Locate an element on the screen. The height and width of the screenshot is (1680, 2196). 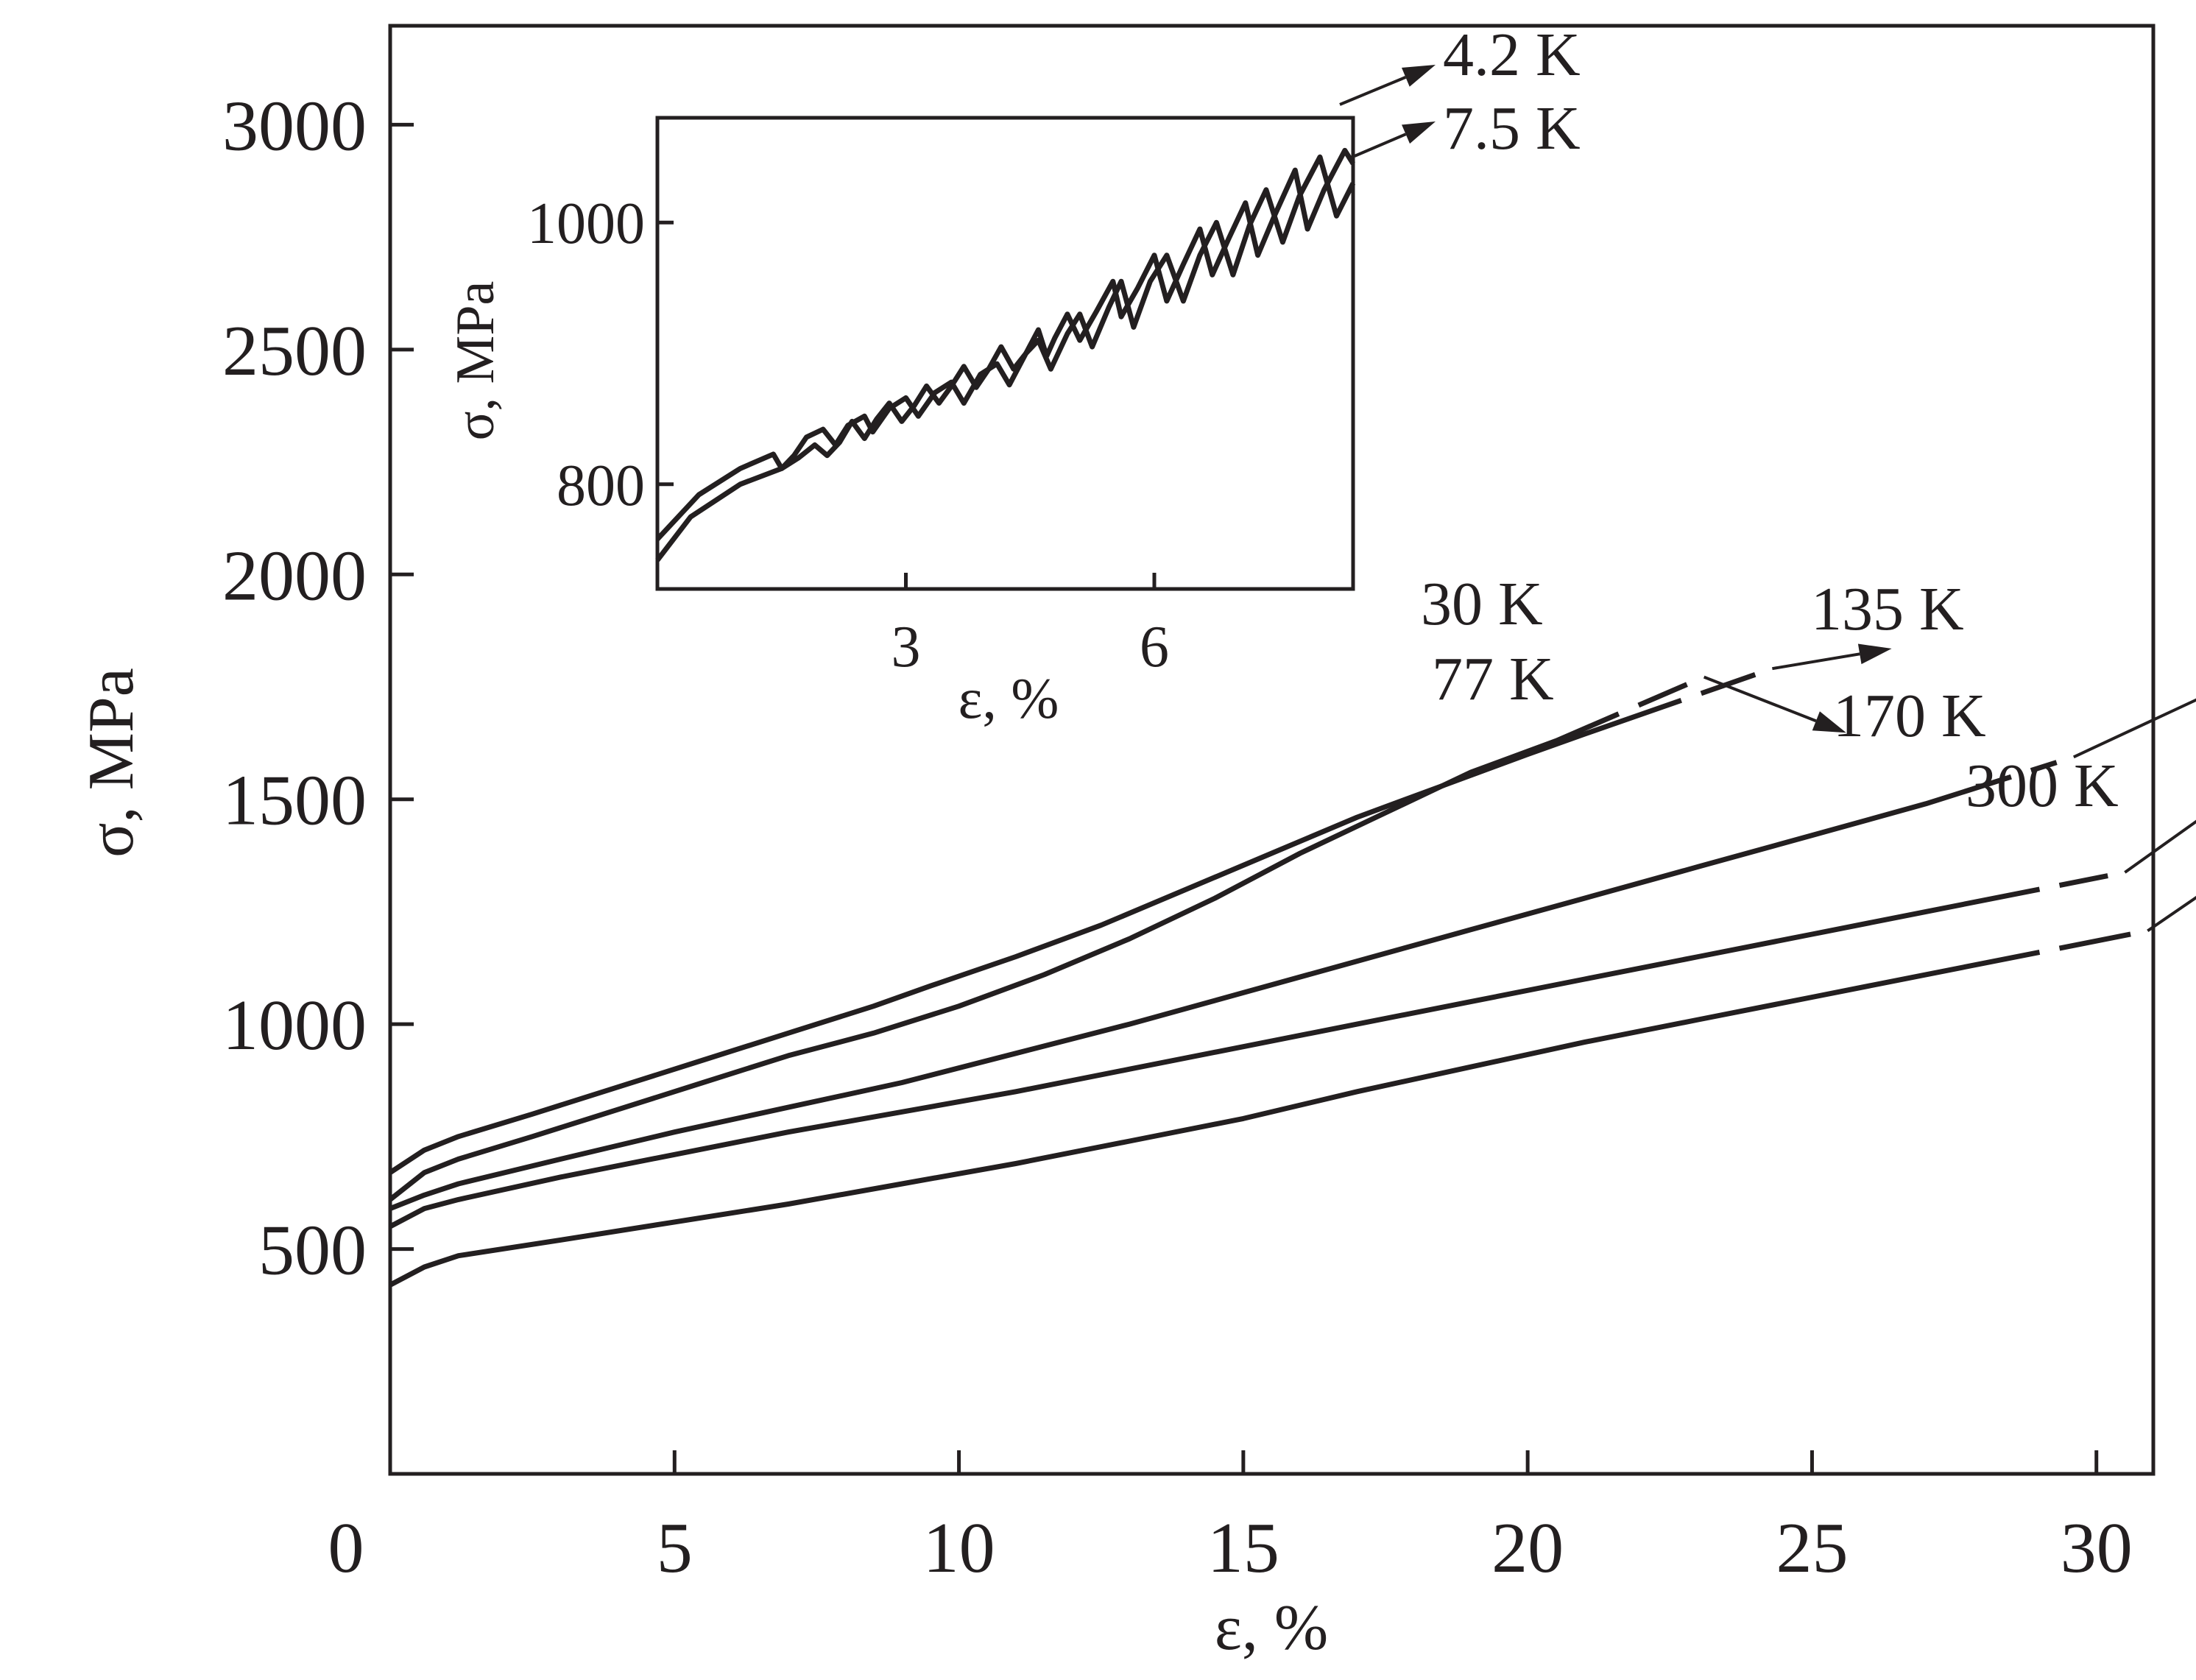
series-77-k-label: 77 K is located at coordinates (1493, 679).